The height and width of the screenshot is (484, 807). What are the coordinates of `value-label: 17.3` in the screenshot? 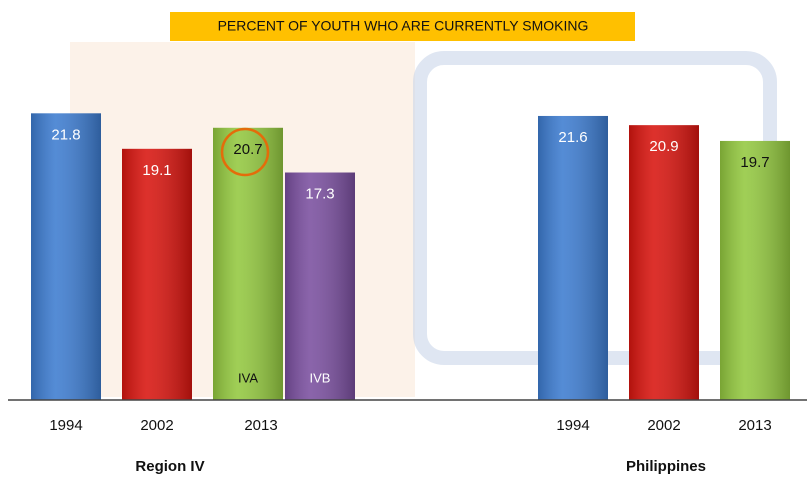 It's located at (319, 193).